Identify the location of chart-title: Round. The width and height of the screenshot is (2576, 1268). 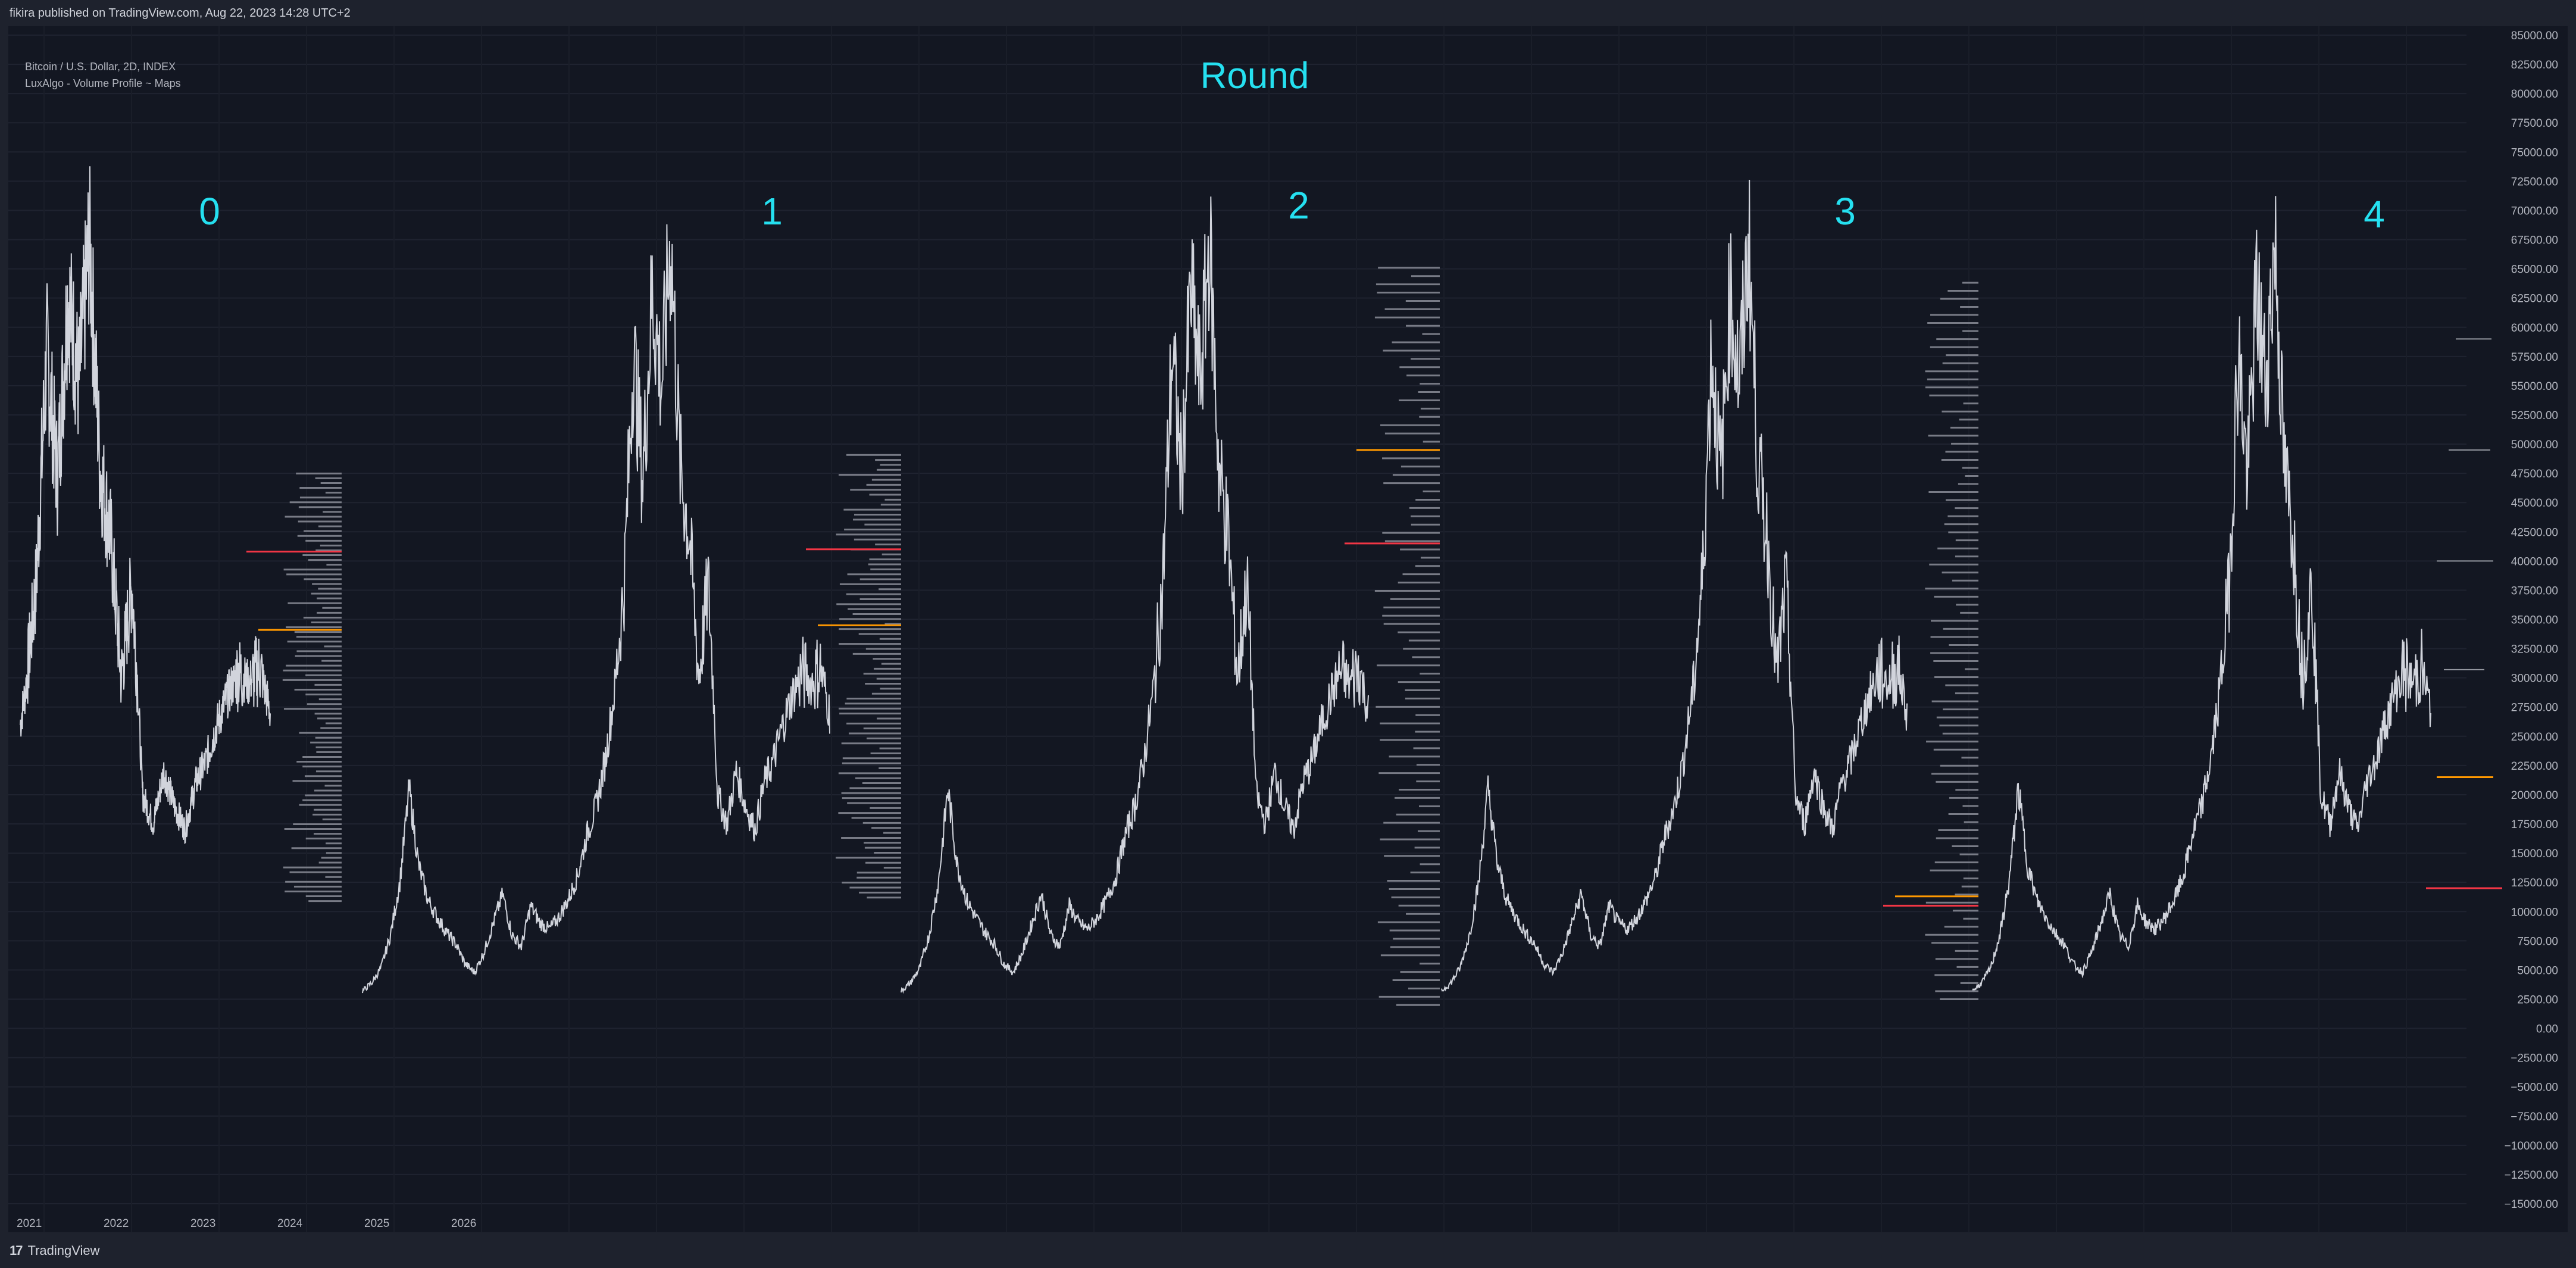
(1255, 75).